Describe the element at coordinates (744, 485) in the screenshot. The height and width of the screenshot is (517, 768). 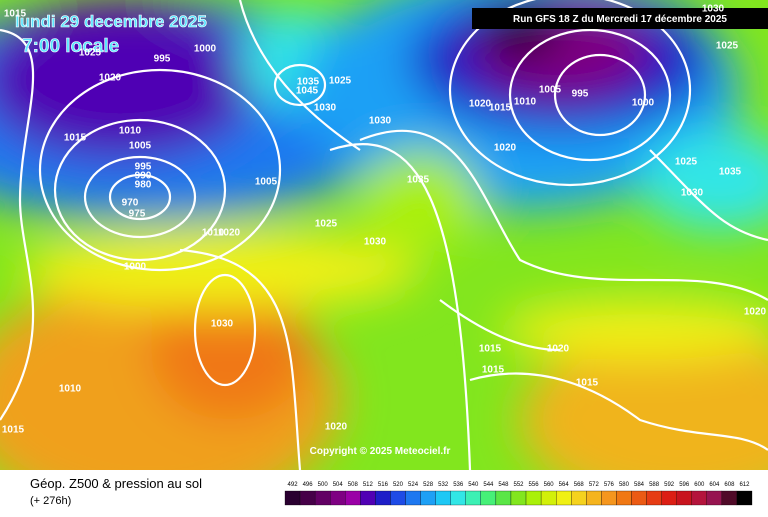
I see `legend-label: 612` at that location.